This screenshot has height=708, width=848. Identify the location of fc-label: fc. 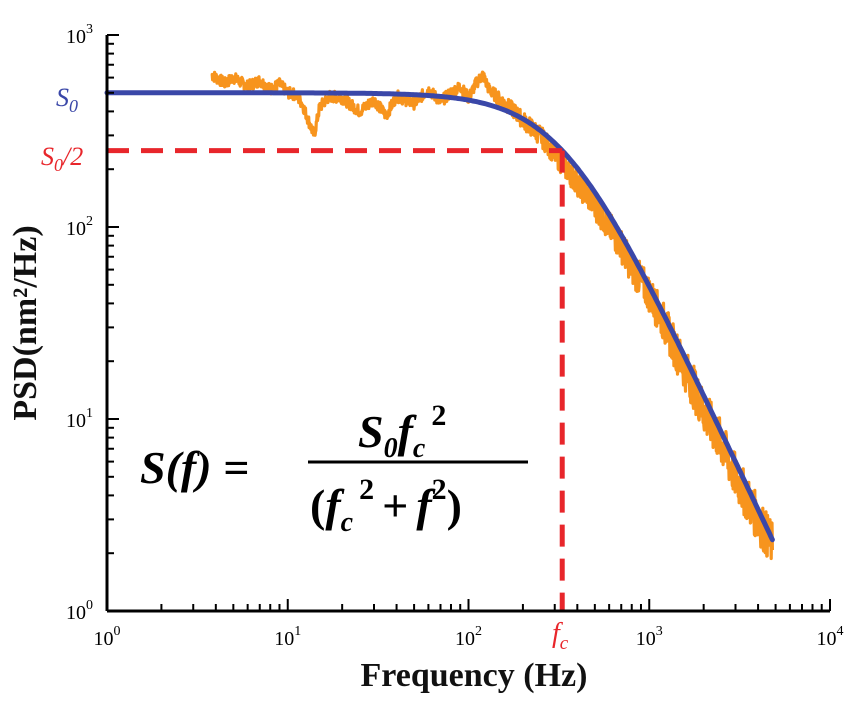
(560, 636).